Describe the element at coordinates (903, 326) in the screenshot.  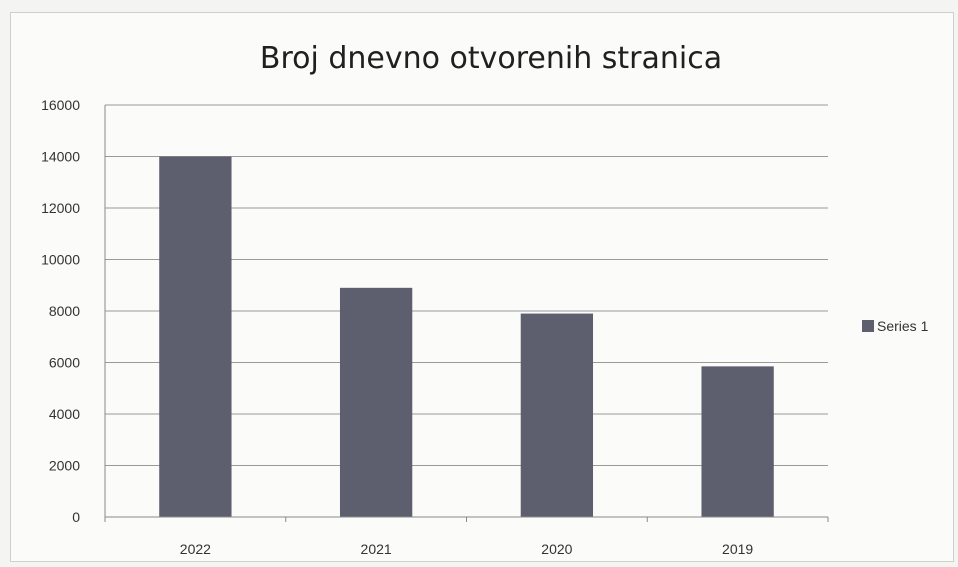
I see `legend-label: Series 1` at that location.